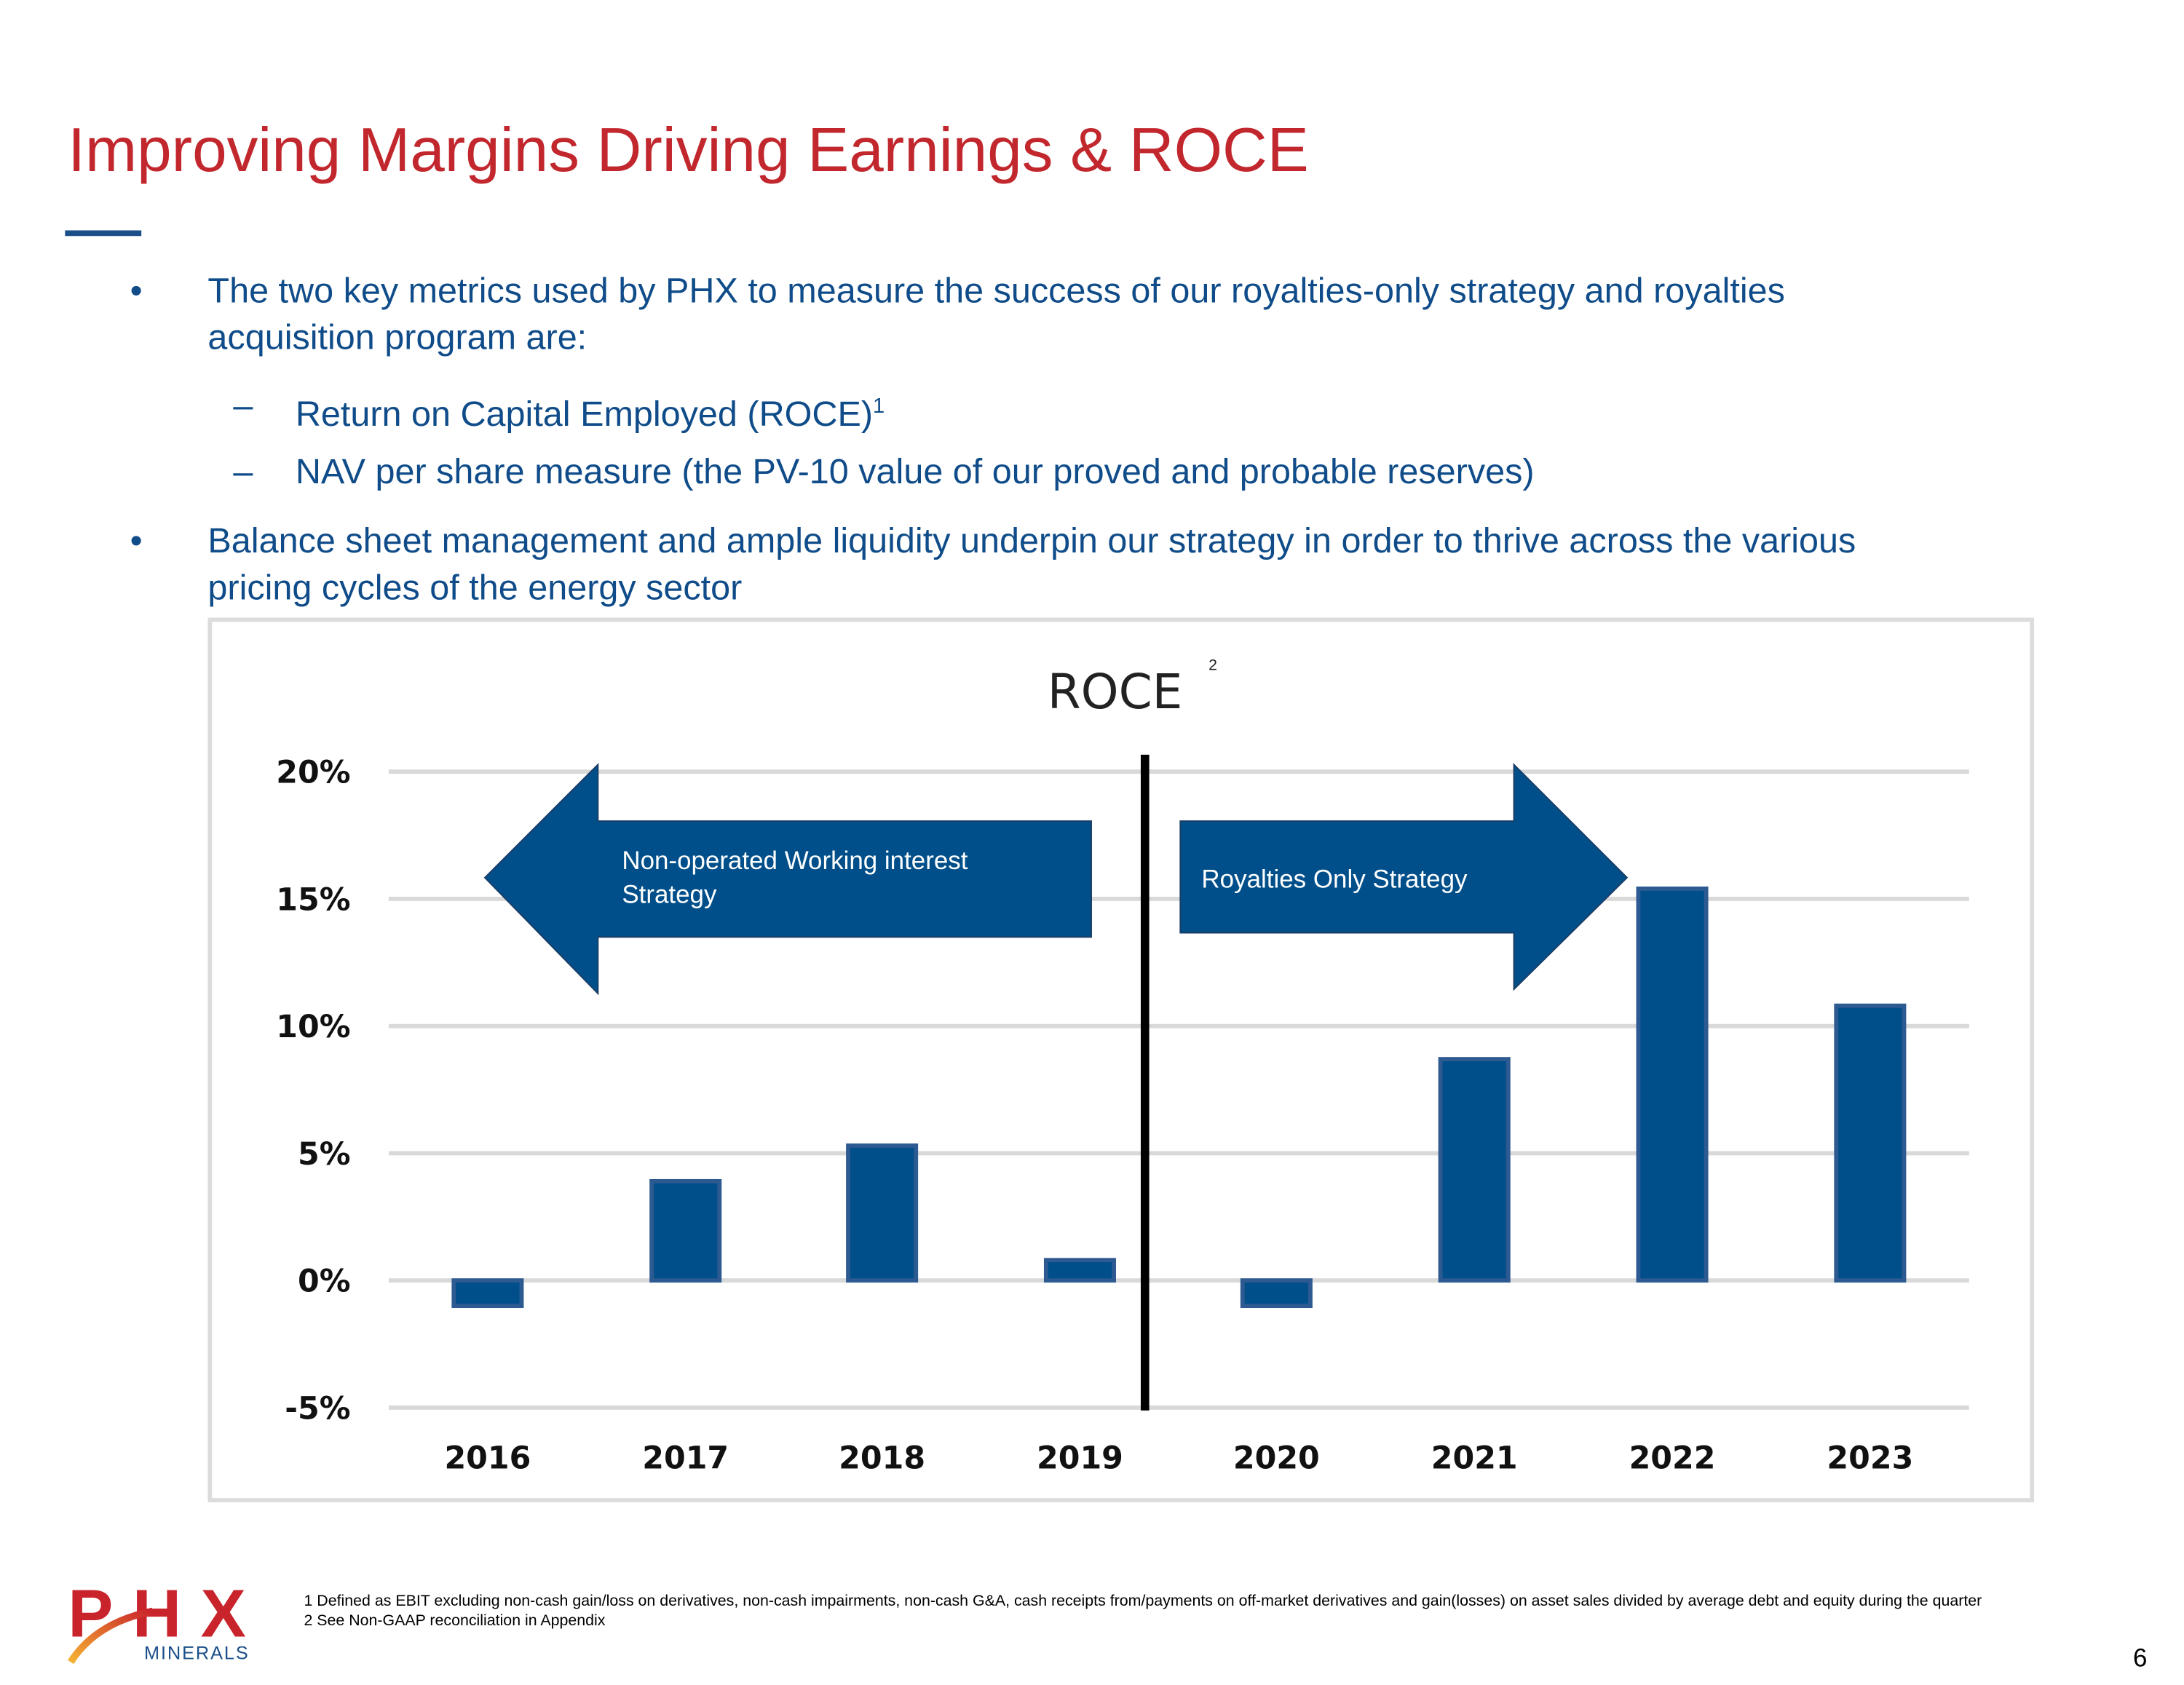 The height and width of the screenshot is (1685, 2184). What do you see at coordinates (1673, 1085) in the screenshot?
I see `bar-2022` at bounding box center [1673, 1085].